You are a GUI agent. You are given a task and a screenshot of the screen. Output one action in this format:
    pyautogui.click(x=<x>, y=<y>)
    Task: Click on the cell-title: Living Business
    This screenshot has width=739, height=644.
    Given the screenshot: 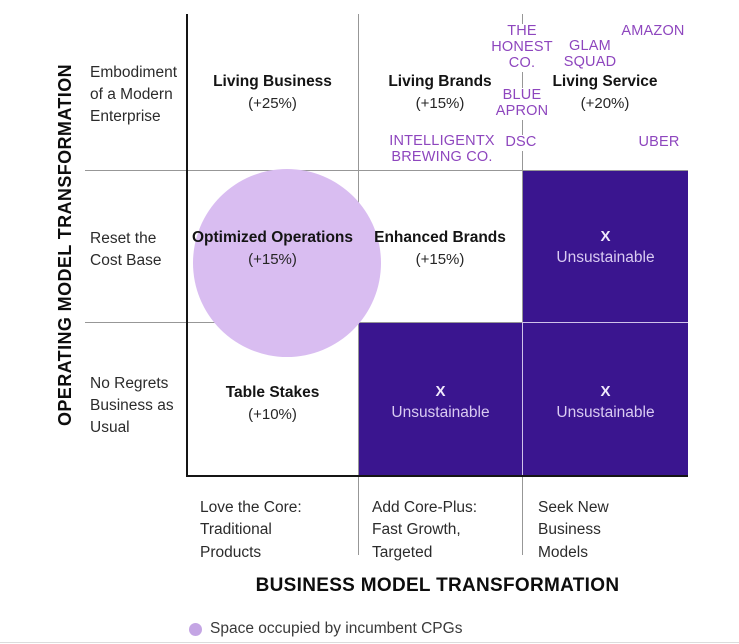 What is the action you would take?
    pyautogui.click(x=272, y=81)
    